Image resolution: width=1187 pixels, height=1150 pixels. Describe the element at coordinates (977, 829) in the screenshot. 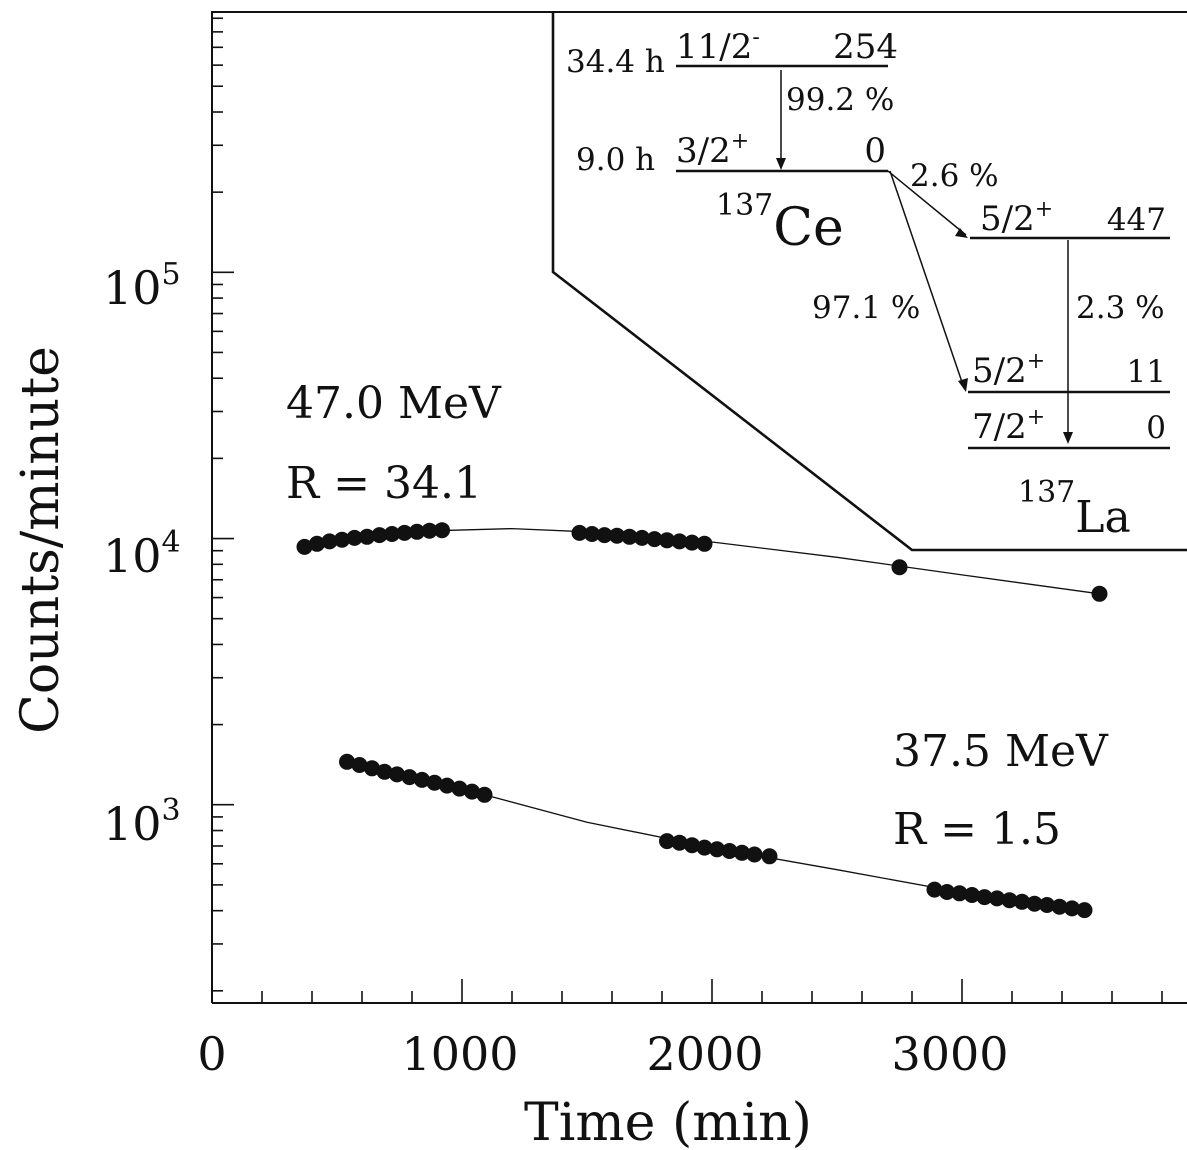

I see `series-label-ratio: R = 1.5` at that location.